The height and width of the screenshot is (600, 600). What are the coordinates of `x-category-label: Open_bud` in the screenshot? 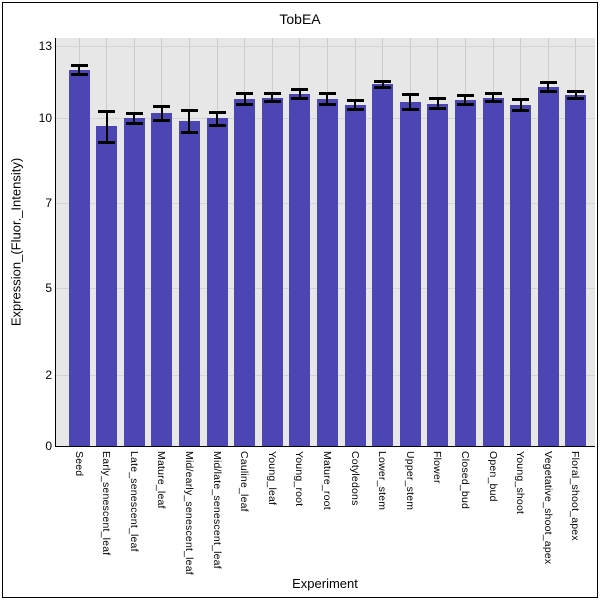 It's located at (492, 476).